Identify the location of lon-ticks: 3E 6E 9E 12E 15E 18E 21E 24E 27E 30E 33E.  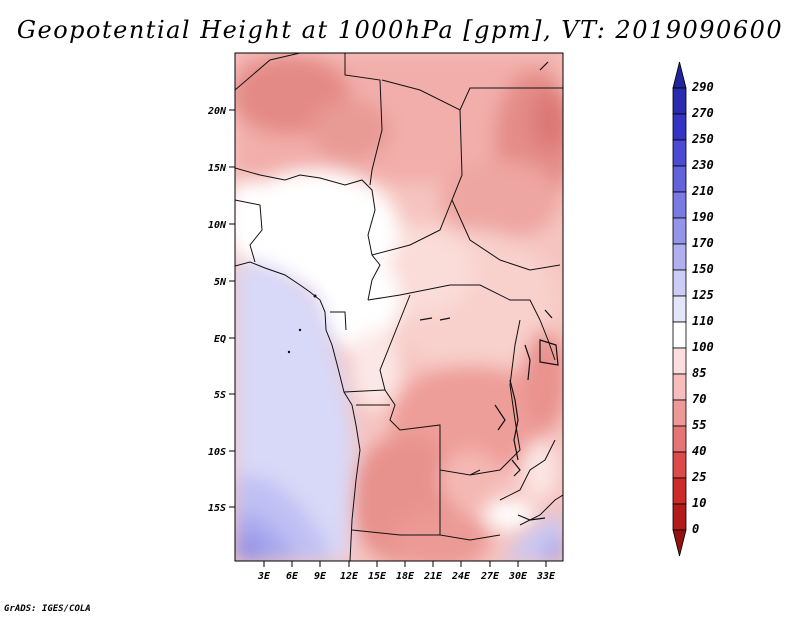
(406, 571).